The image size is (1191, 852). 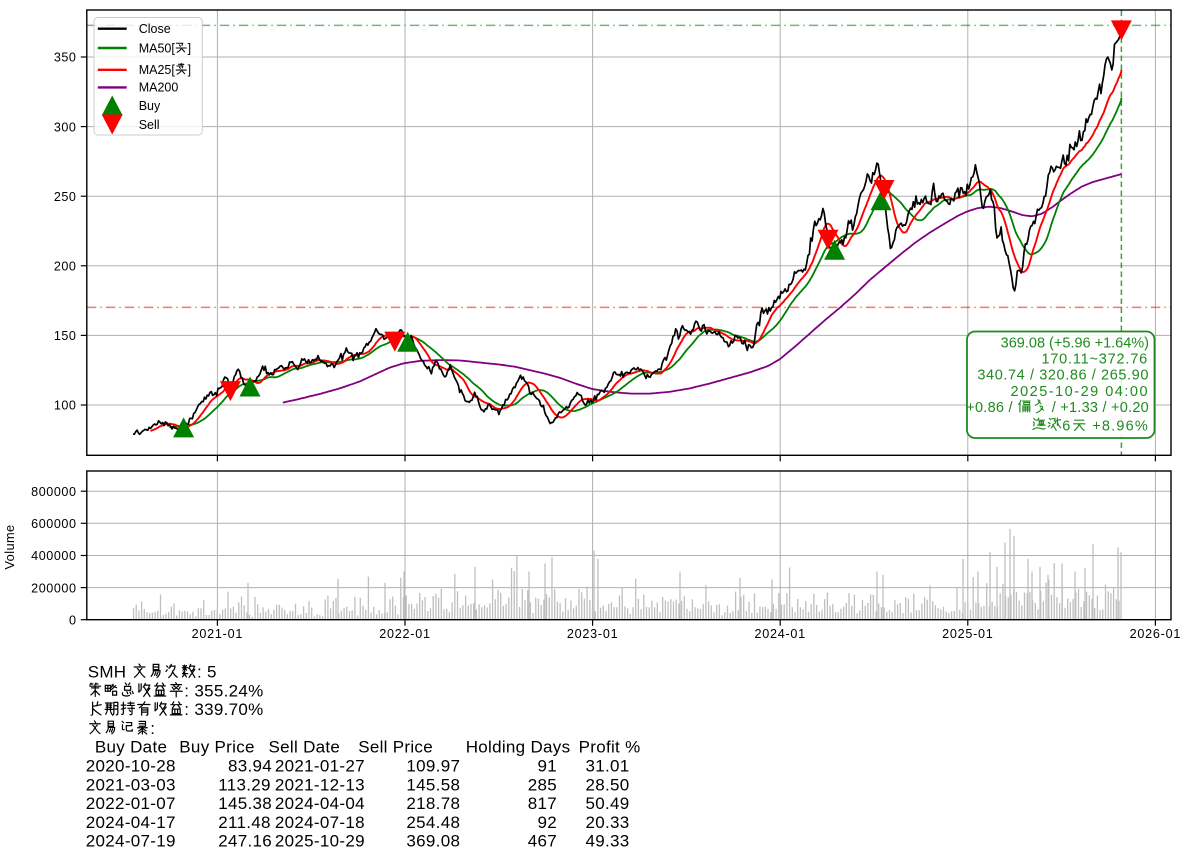 I want to click on svg-text: 91, so click(x=548, y=766).